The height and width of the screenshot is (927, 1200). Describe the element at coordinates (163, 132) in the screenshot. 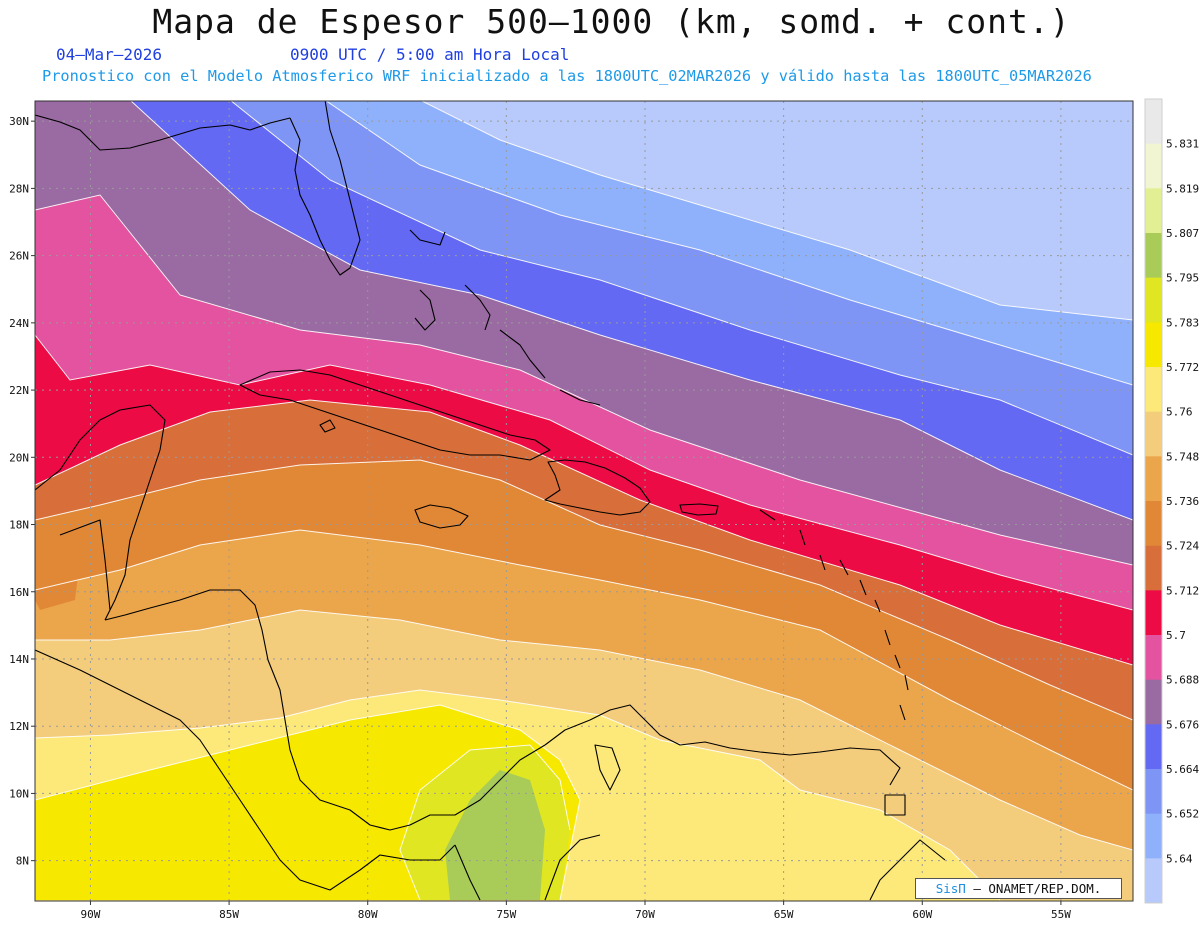

I see `coast-gulf-north` at that location.